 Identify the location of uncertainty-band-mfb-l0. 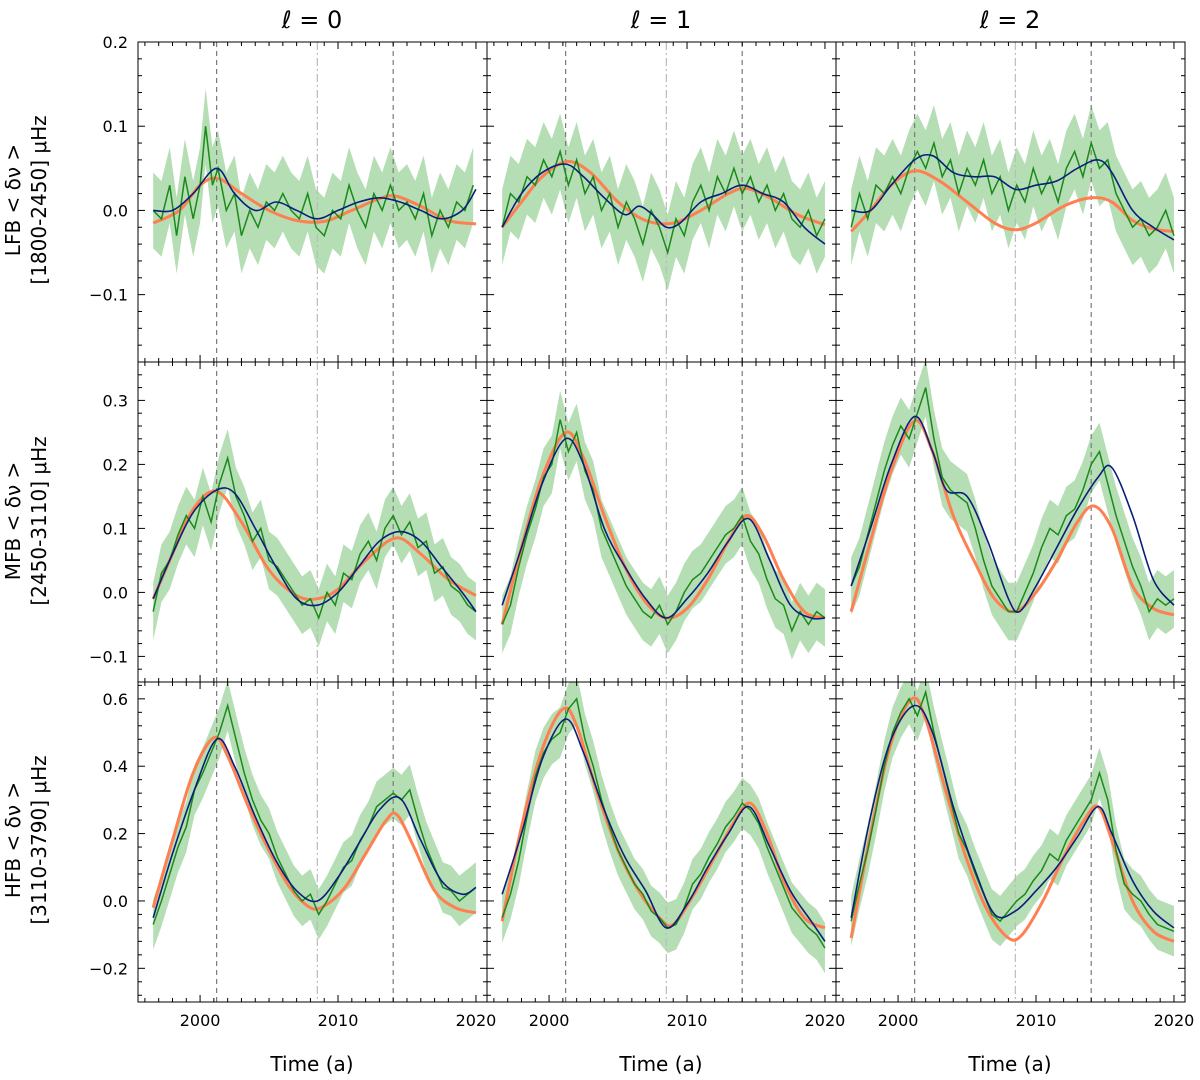
(314, 538).